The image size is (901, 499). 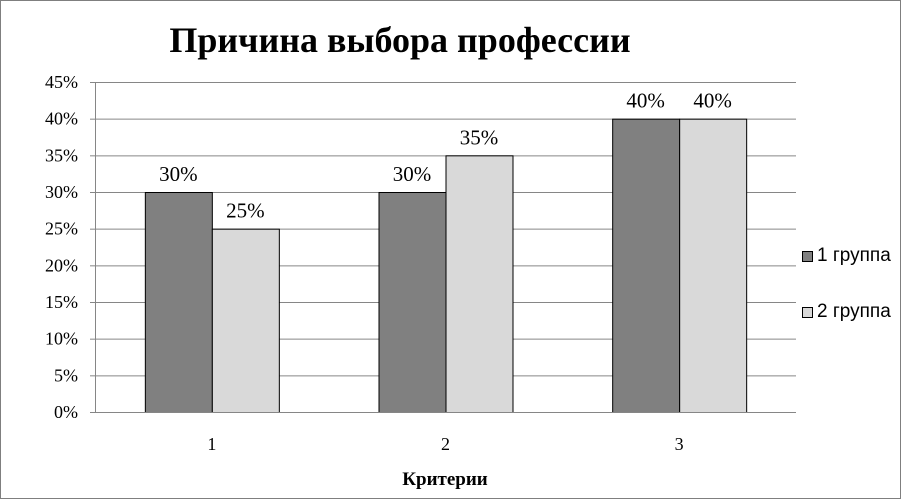 What do you see at coordinates (445, 479) in the screenshot?
I see `x-axis-title: Критерии` at bounding box center [445, 479].